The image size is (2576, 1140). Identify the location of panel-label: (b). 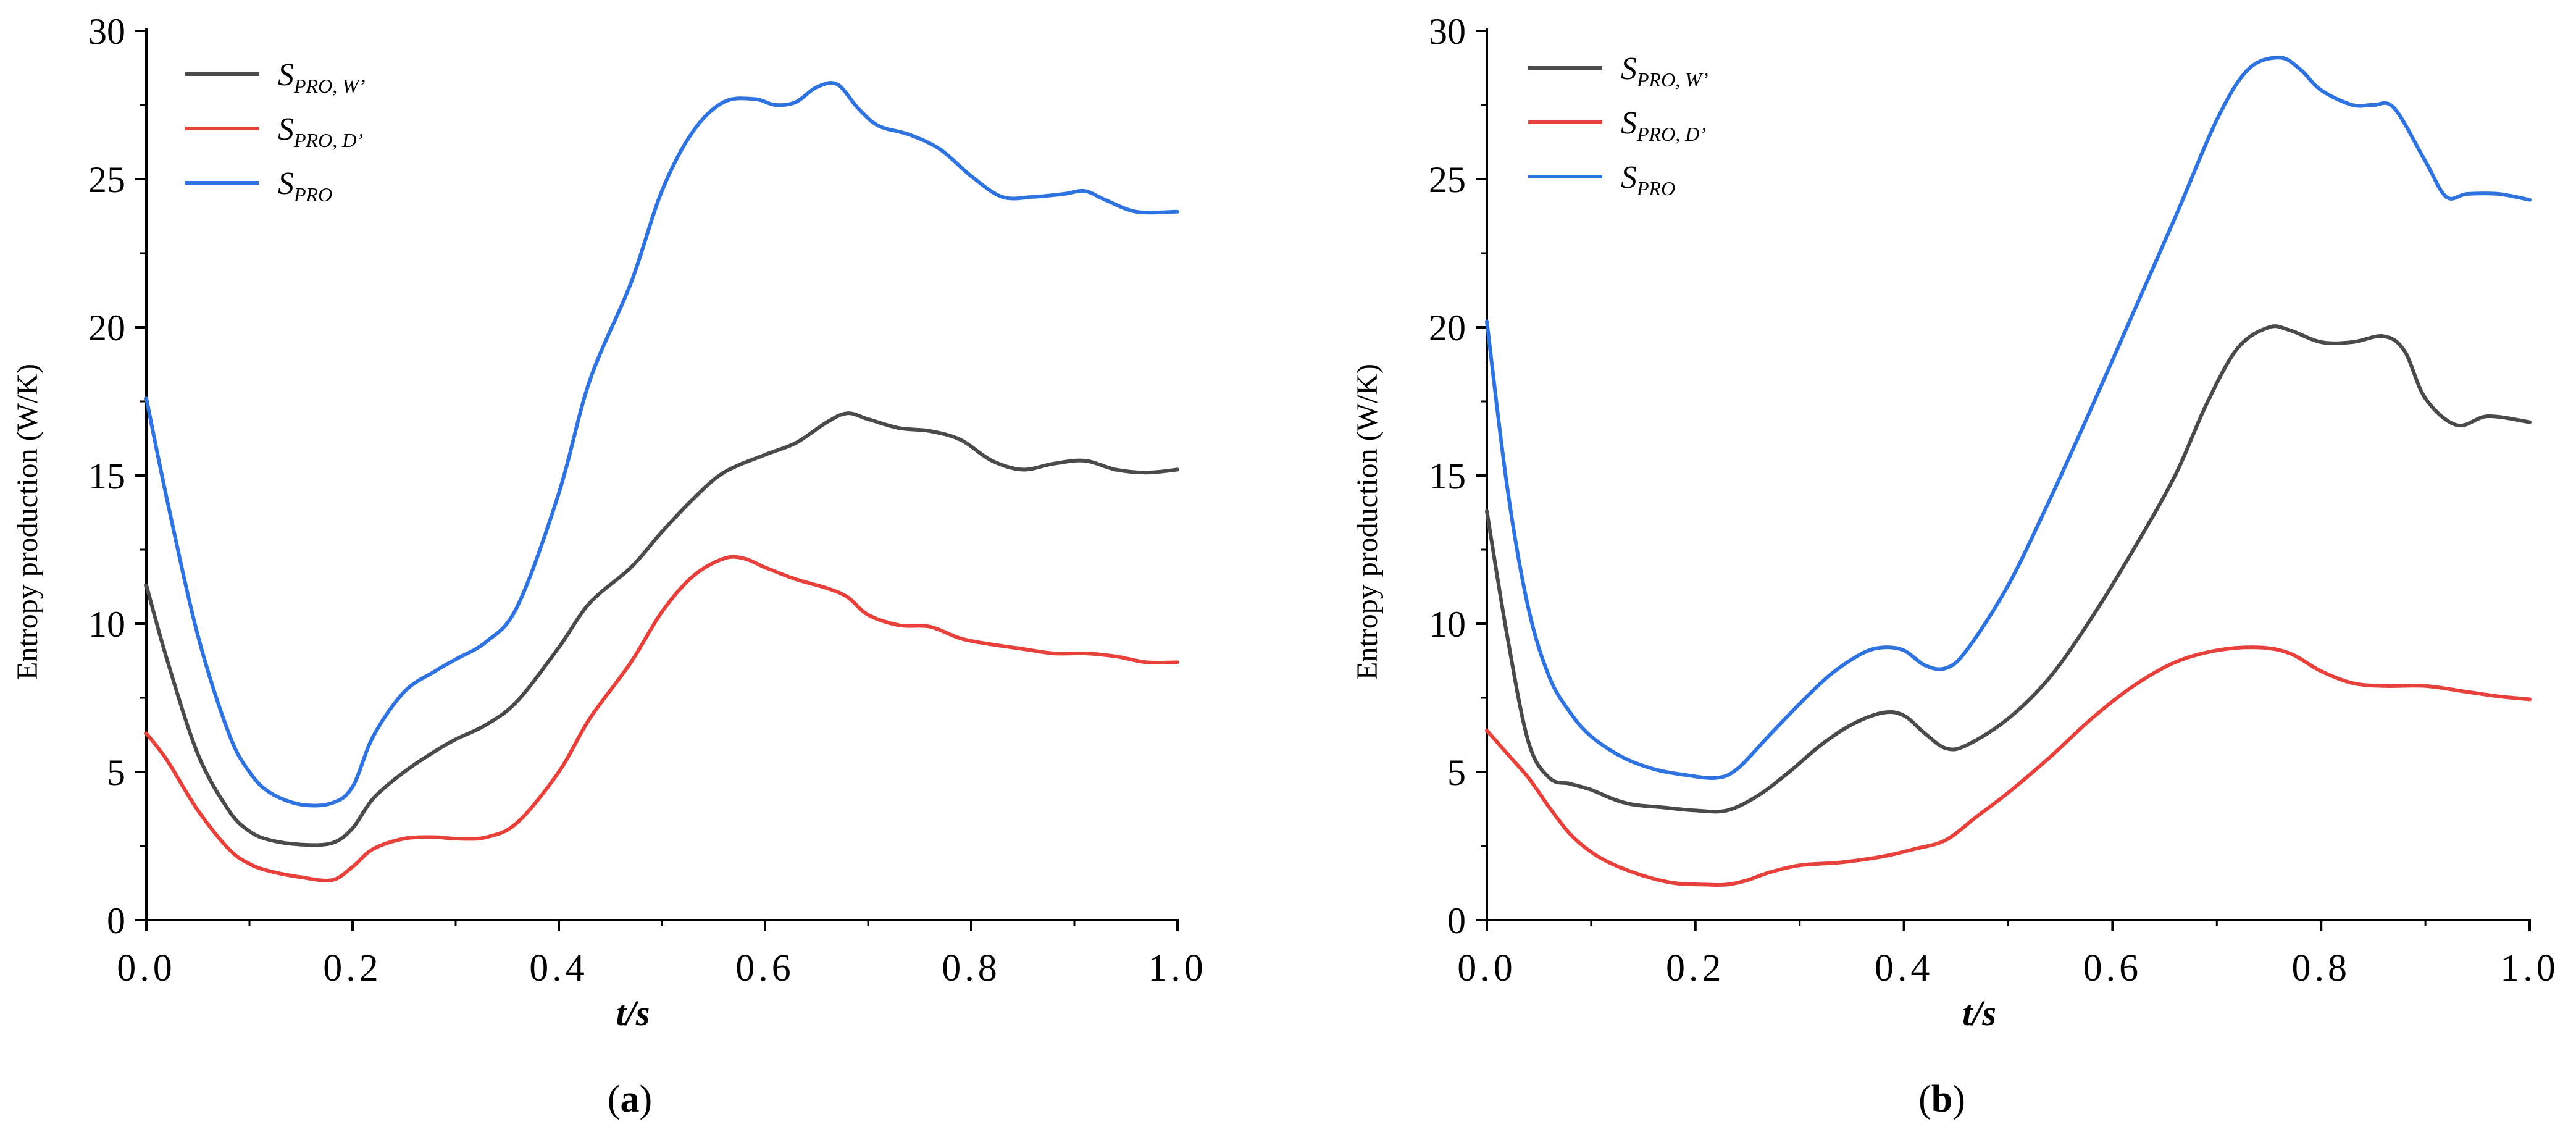
(1941, 1099).